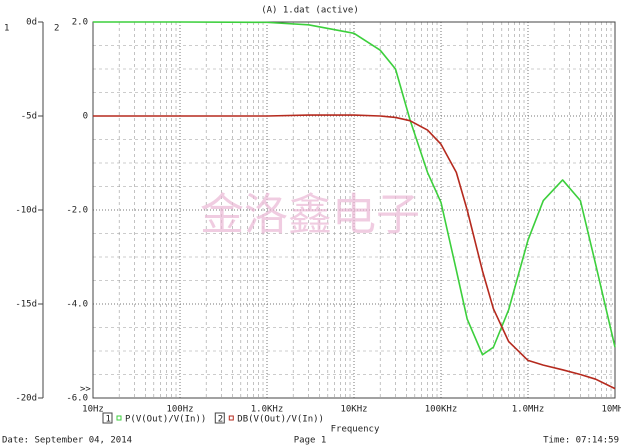  What do you see at coordinates (29, 117) in the screenshot?
I see `y-tick-label: -5d` at bounding box center [29, 117].